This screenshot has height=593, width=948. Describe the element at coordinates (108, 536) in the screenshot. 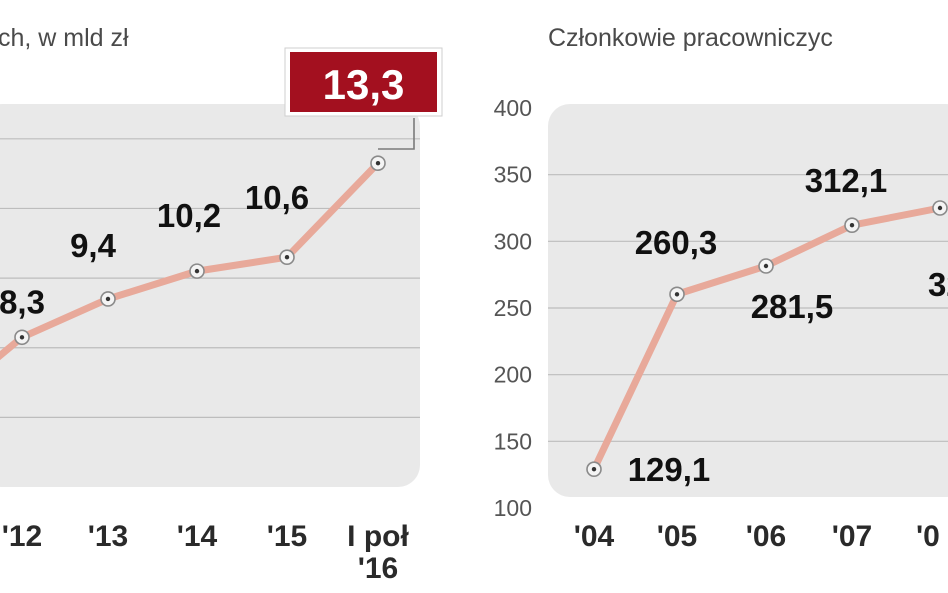

I see `left-x-tick-1: '13` at that location.